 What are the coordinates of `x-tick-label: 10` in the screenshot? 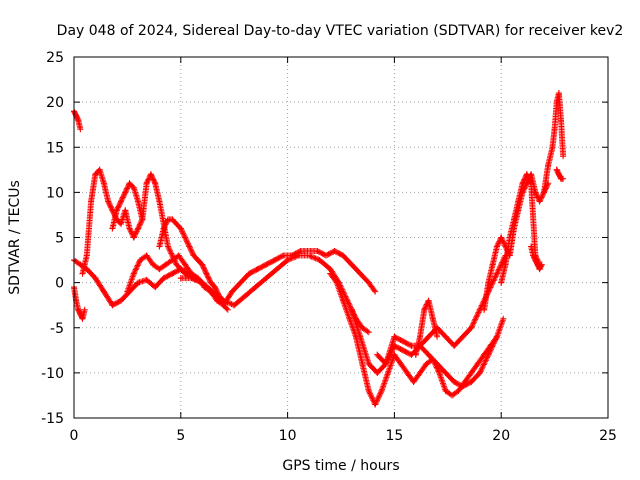 It's located at (288, 436).